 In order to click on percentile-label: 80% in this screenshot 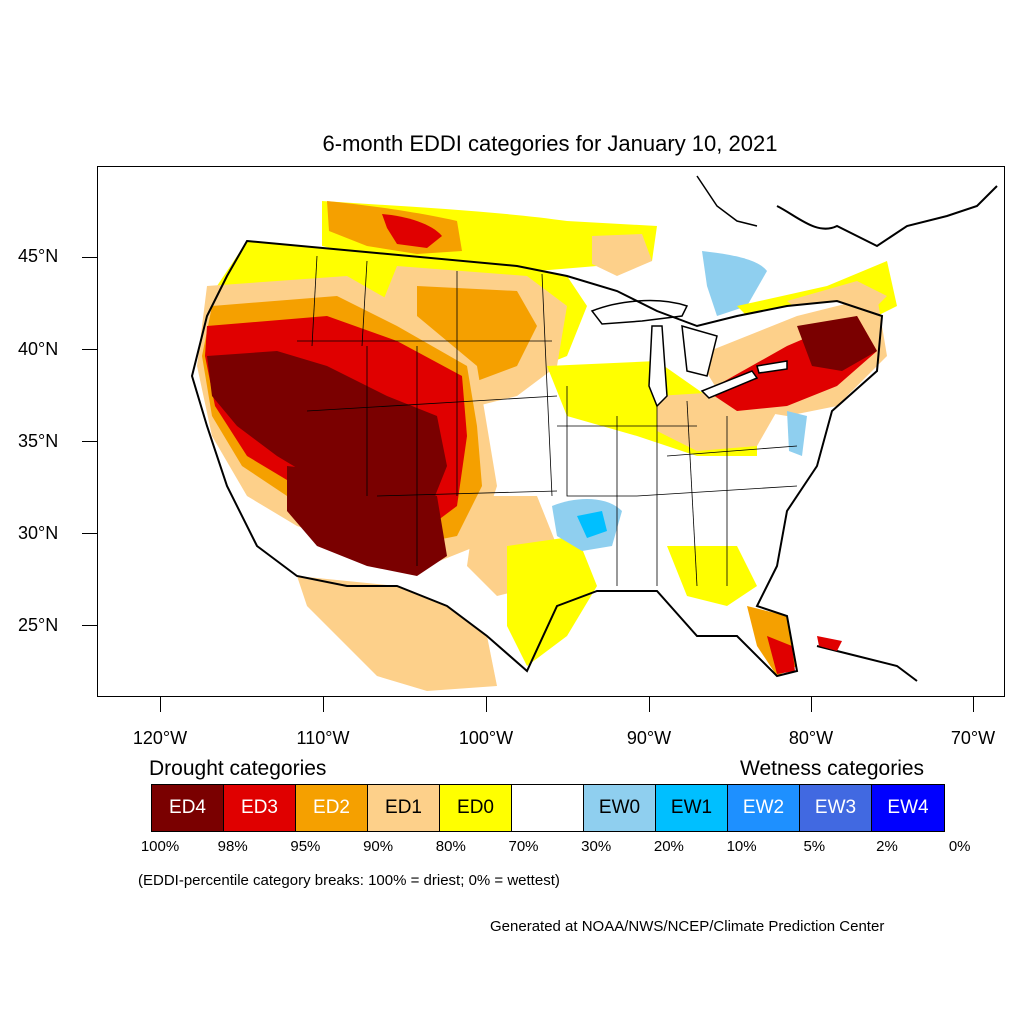, I will do `click(450, 846)`.